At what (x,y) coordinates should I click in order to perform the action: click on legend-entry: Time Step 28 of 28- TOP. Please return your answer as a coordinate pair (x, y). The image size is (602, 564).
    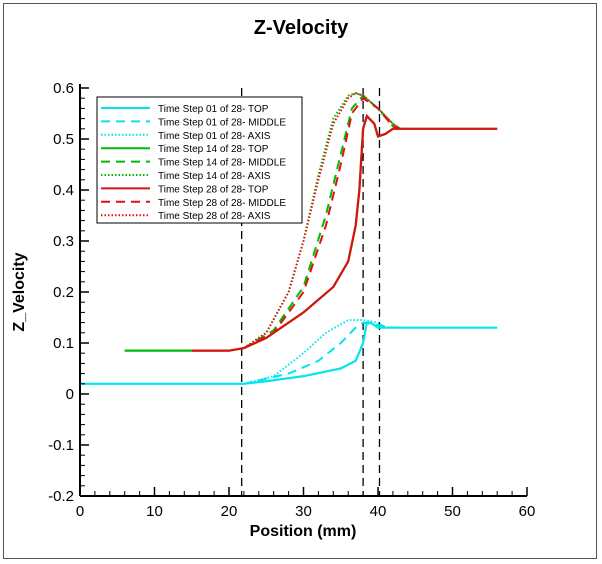
    Looking at the image, I should click on (185, 189).